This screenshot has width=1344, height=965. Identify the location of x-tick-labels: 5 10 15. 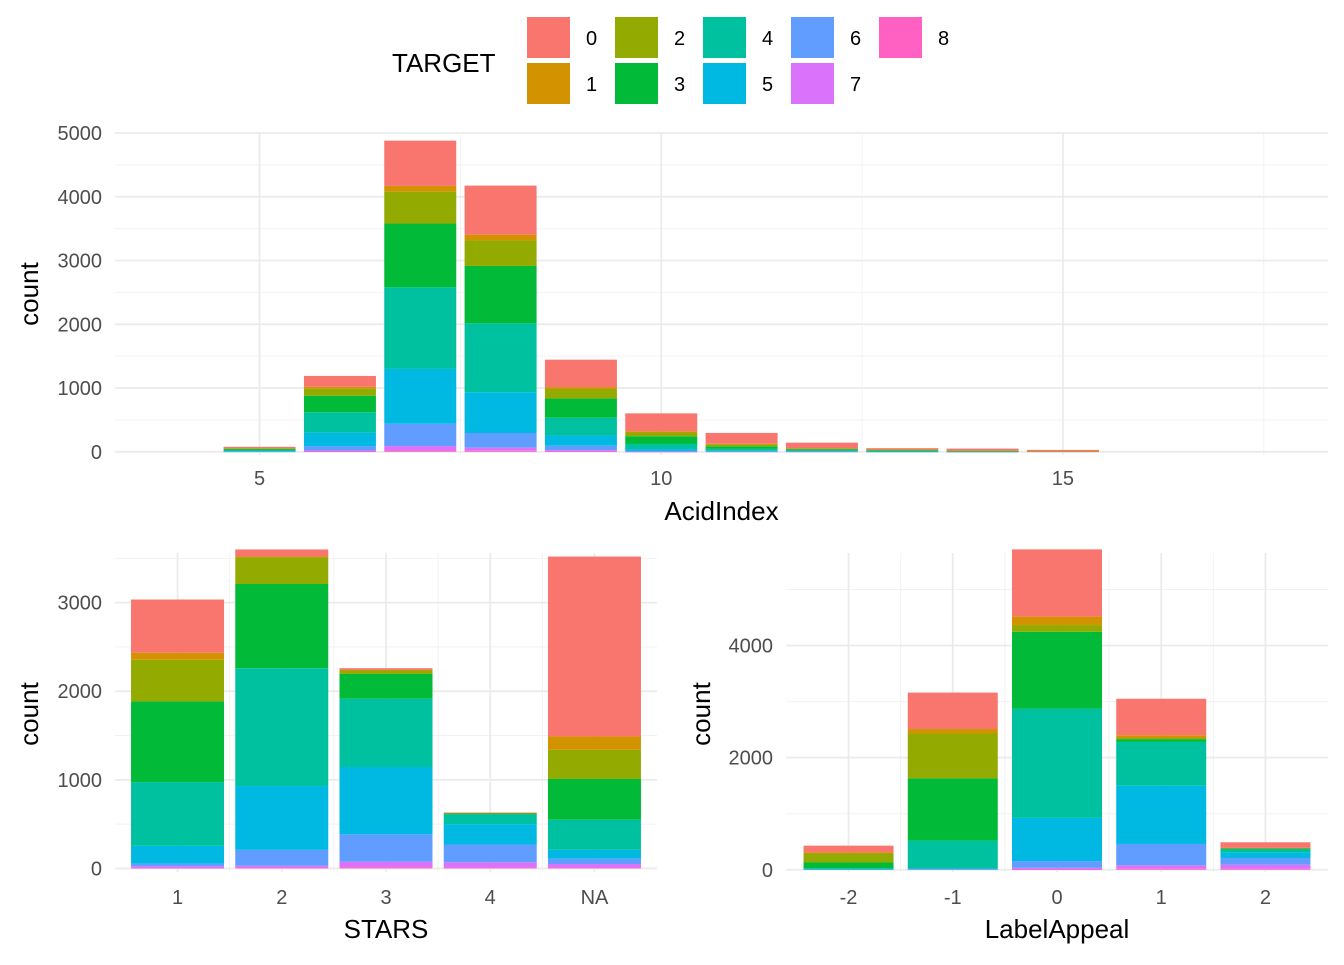
(664, 479).